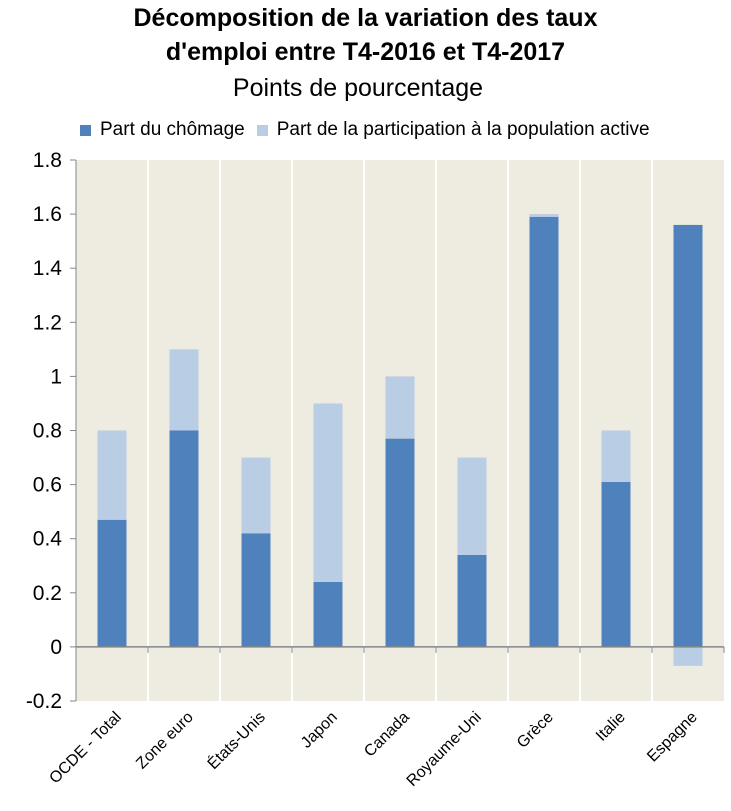  What do you see at coordinates (48, 539) in the screenshot?
I see `y-tick-label: 0.4` at bounding box center [48, 539].